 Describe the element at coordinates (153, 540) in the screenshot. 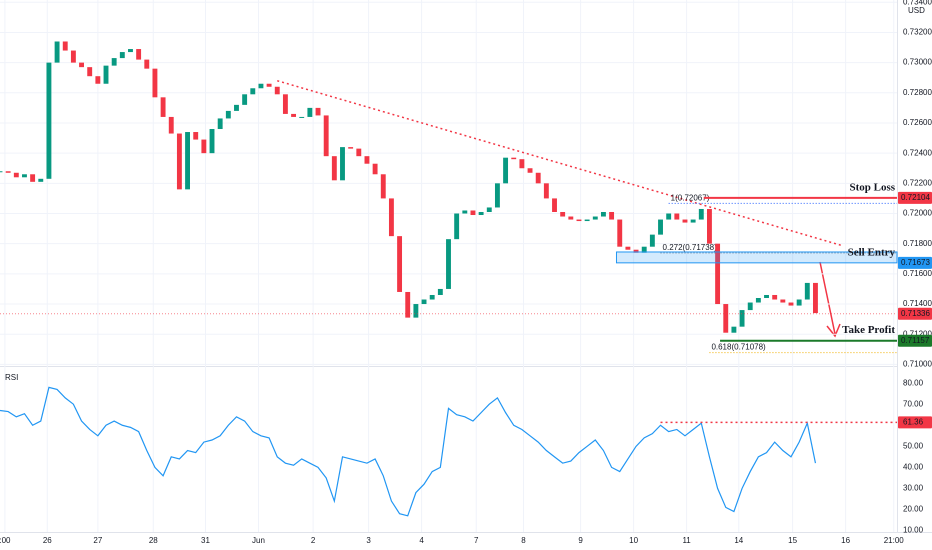

I see `x-tick-label: 28` at that location.